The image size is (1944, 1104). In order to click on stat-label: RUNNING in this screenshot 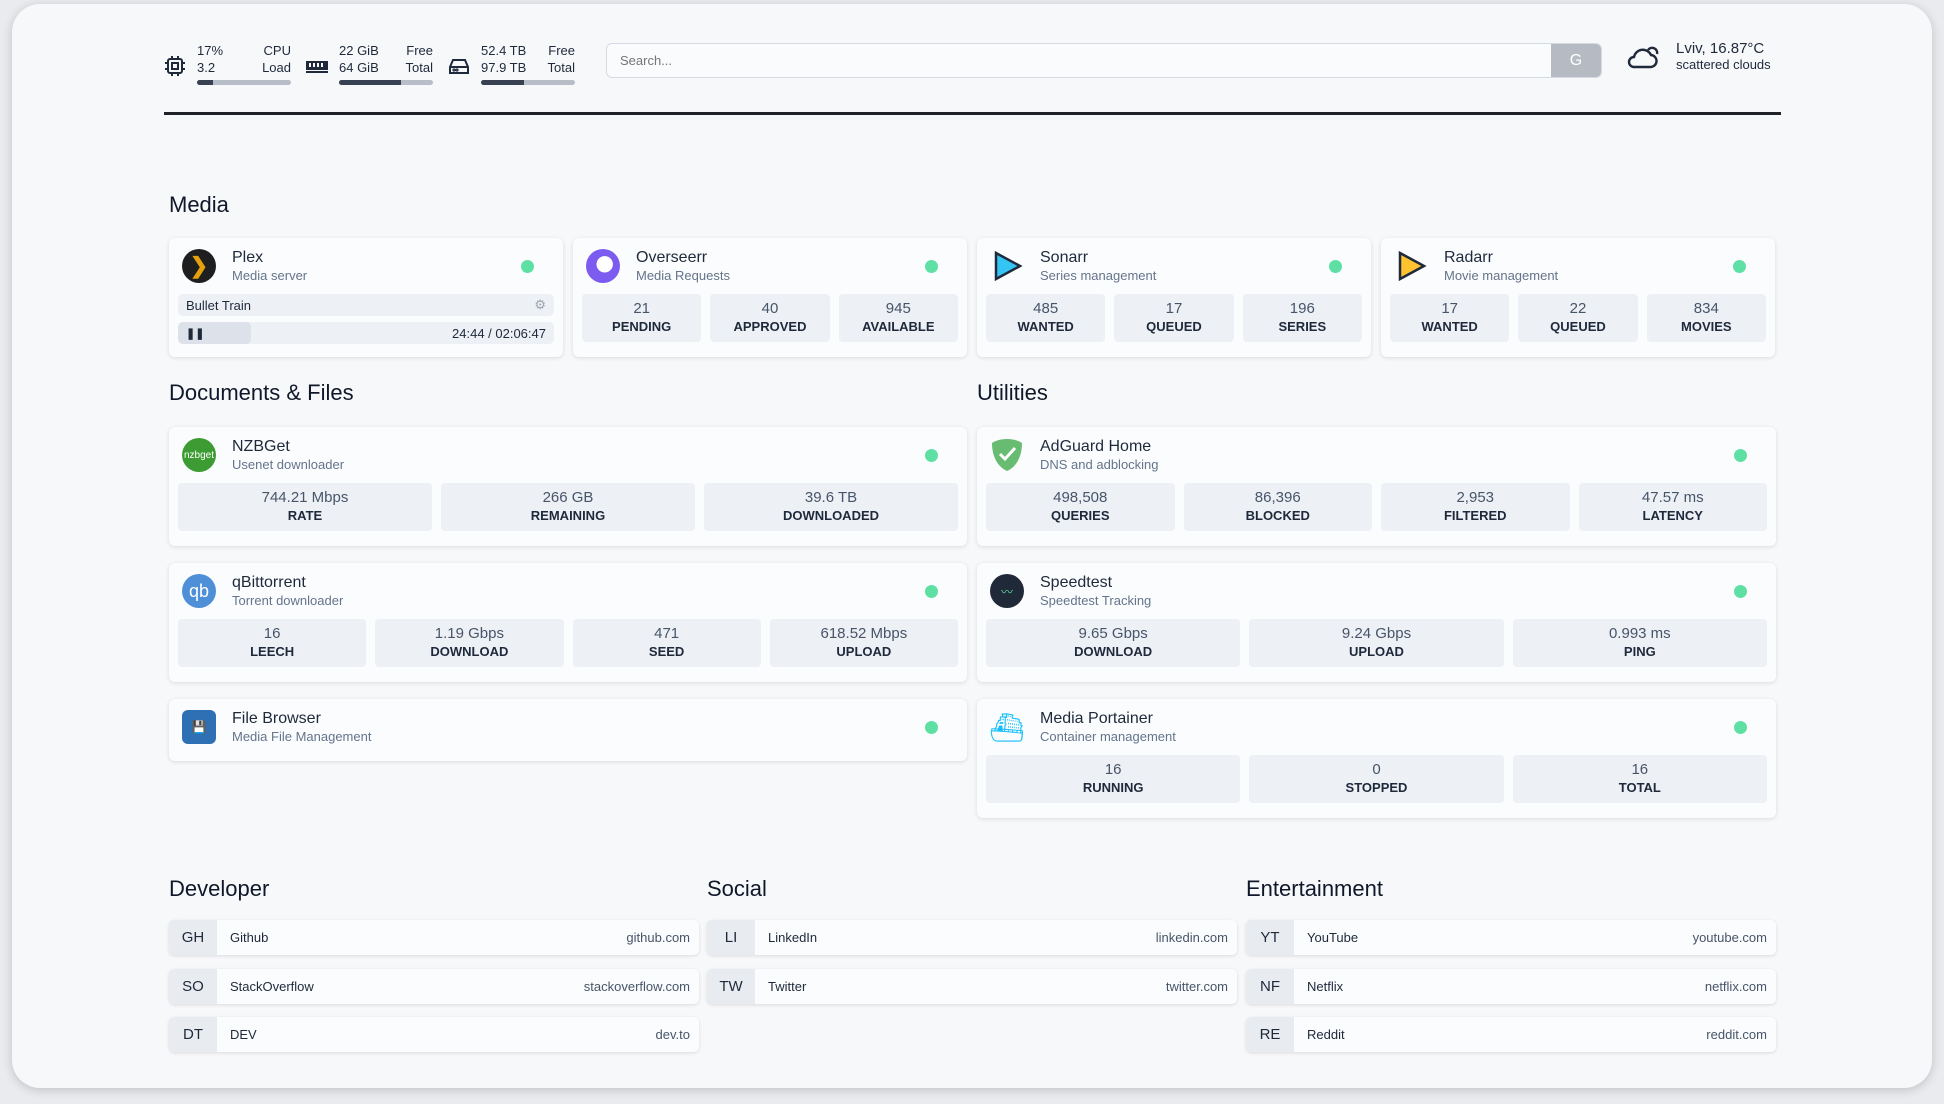, I will do `click(1113, 787)`.